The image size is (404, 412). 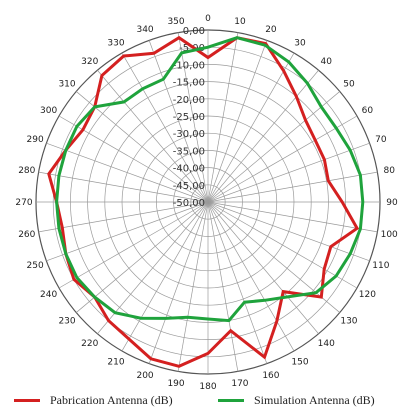 What do you see at coordinates (194, 31) in the screenshot?
I see `radial-tick-label: 0,00` at bounding box center [194, 31].